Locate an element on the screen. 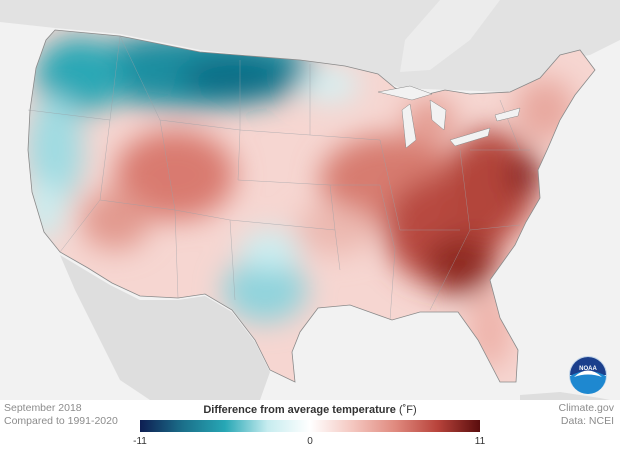 This screenshot has width=620, height=450. legend-title: Difference from average temperature (˚F) is located at coordinates (310, 410).